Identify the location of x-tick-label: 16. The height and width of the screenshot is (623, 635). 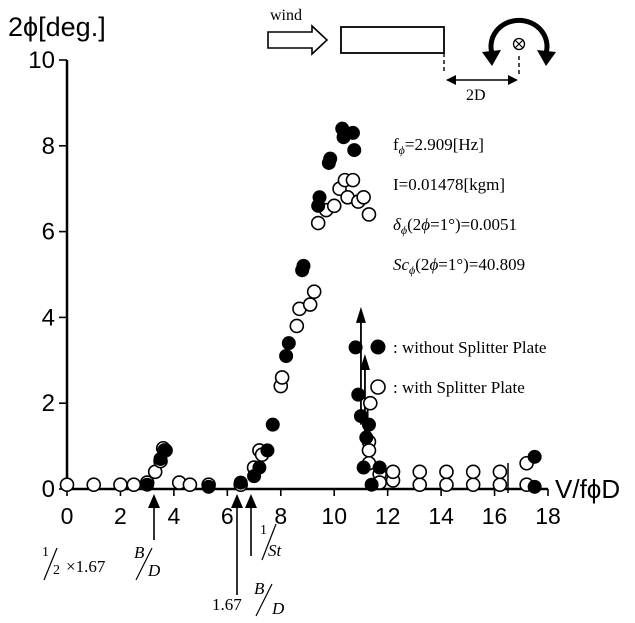
(495, 516).